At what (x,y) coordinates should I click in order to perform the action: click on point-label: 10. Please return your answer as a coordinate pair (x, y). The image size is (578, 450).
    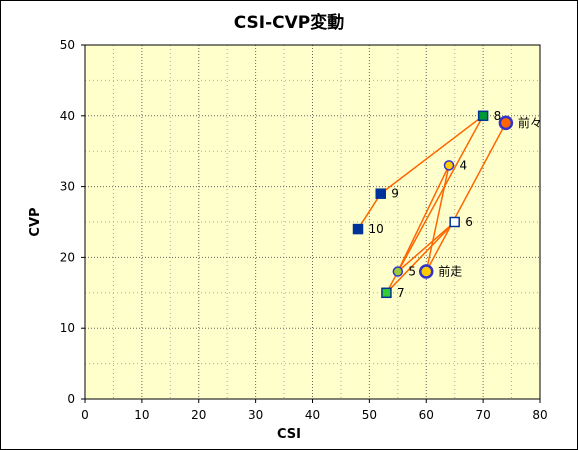
    Looking at the image, I should click on (376, 229).